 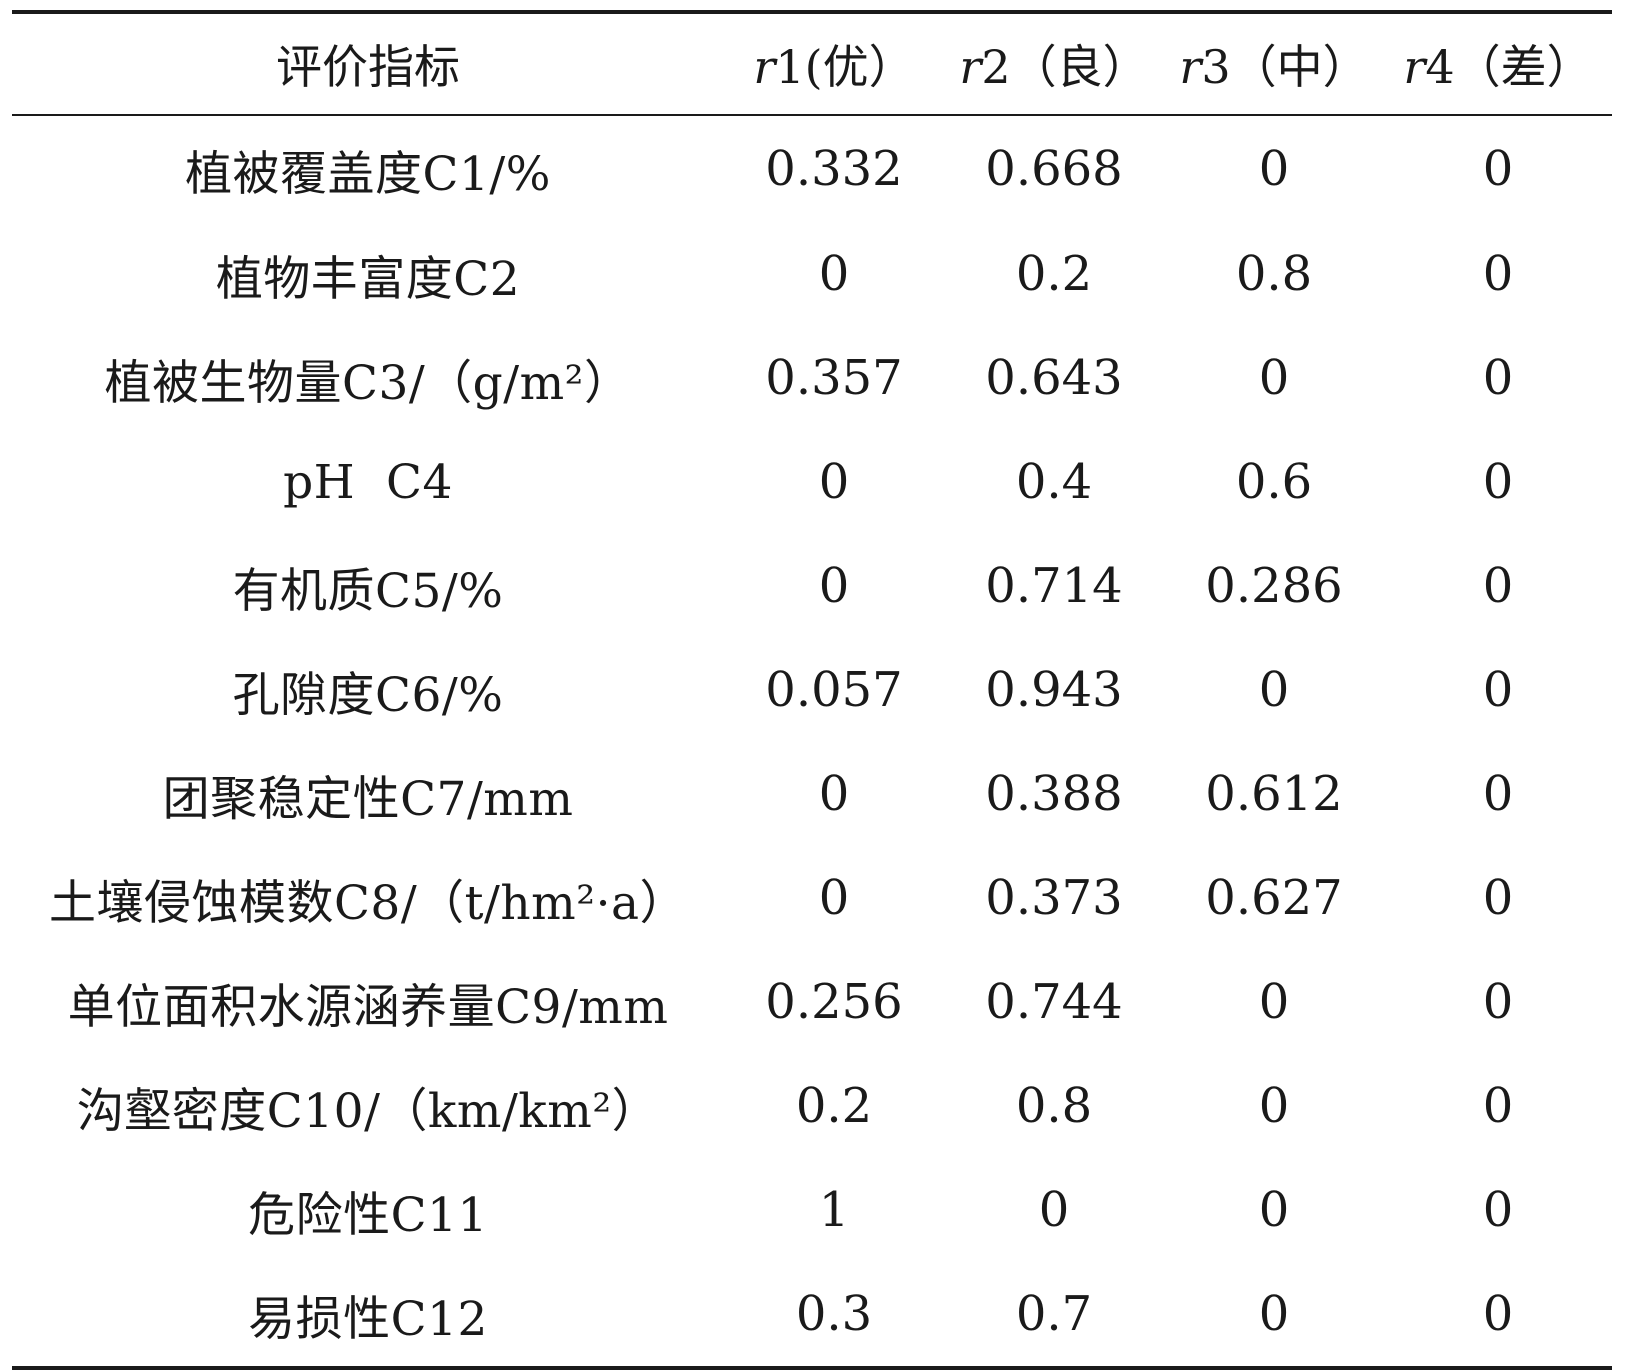 I want to click on cell-r2: 0.7, so click(x=1054, y=1314).